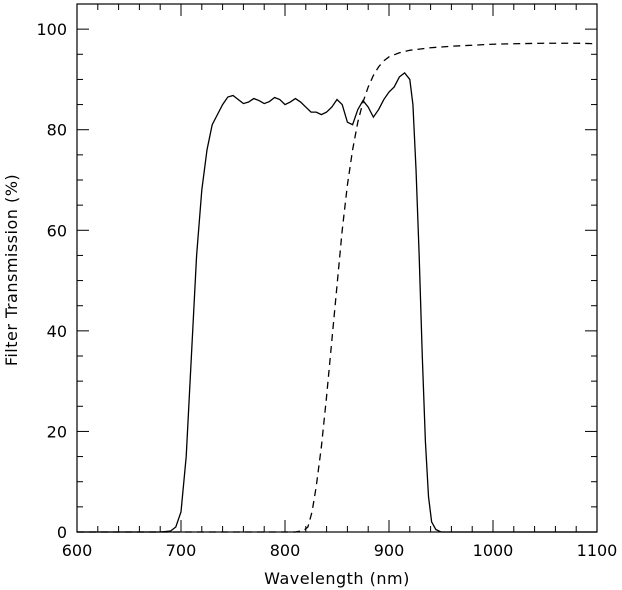 The height and width of the screenshot is (590, 622). What do you see at coordinates (11, 270) in the screenshot?
I see `y-axis-label: Filter Transmission (%)` at bounding box center [11, 270].